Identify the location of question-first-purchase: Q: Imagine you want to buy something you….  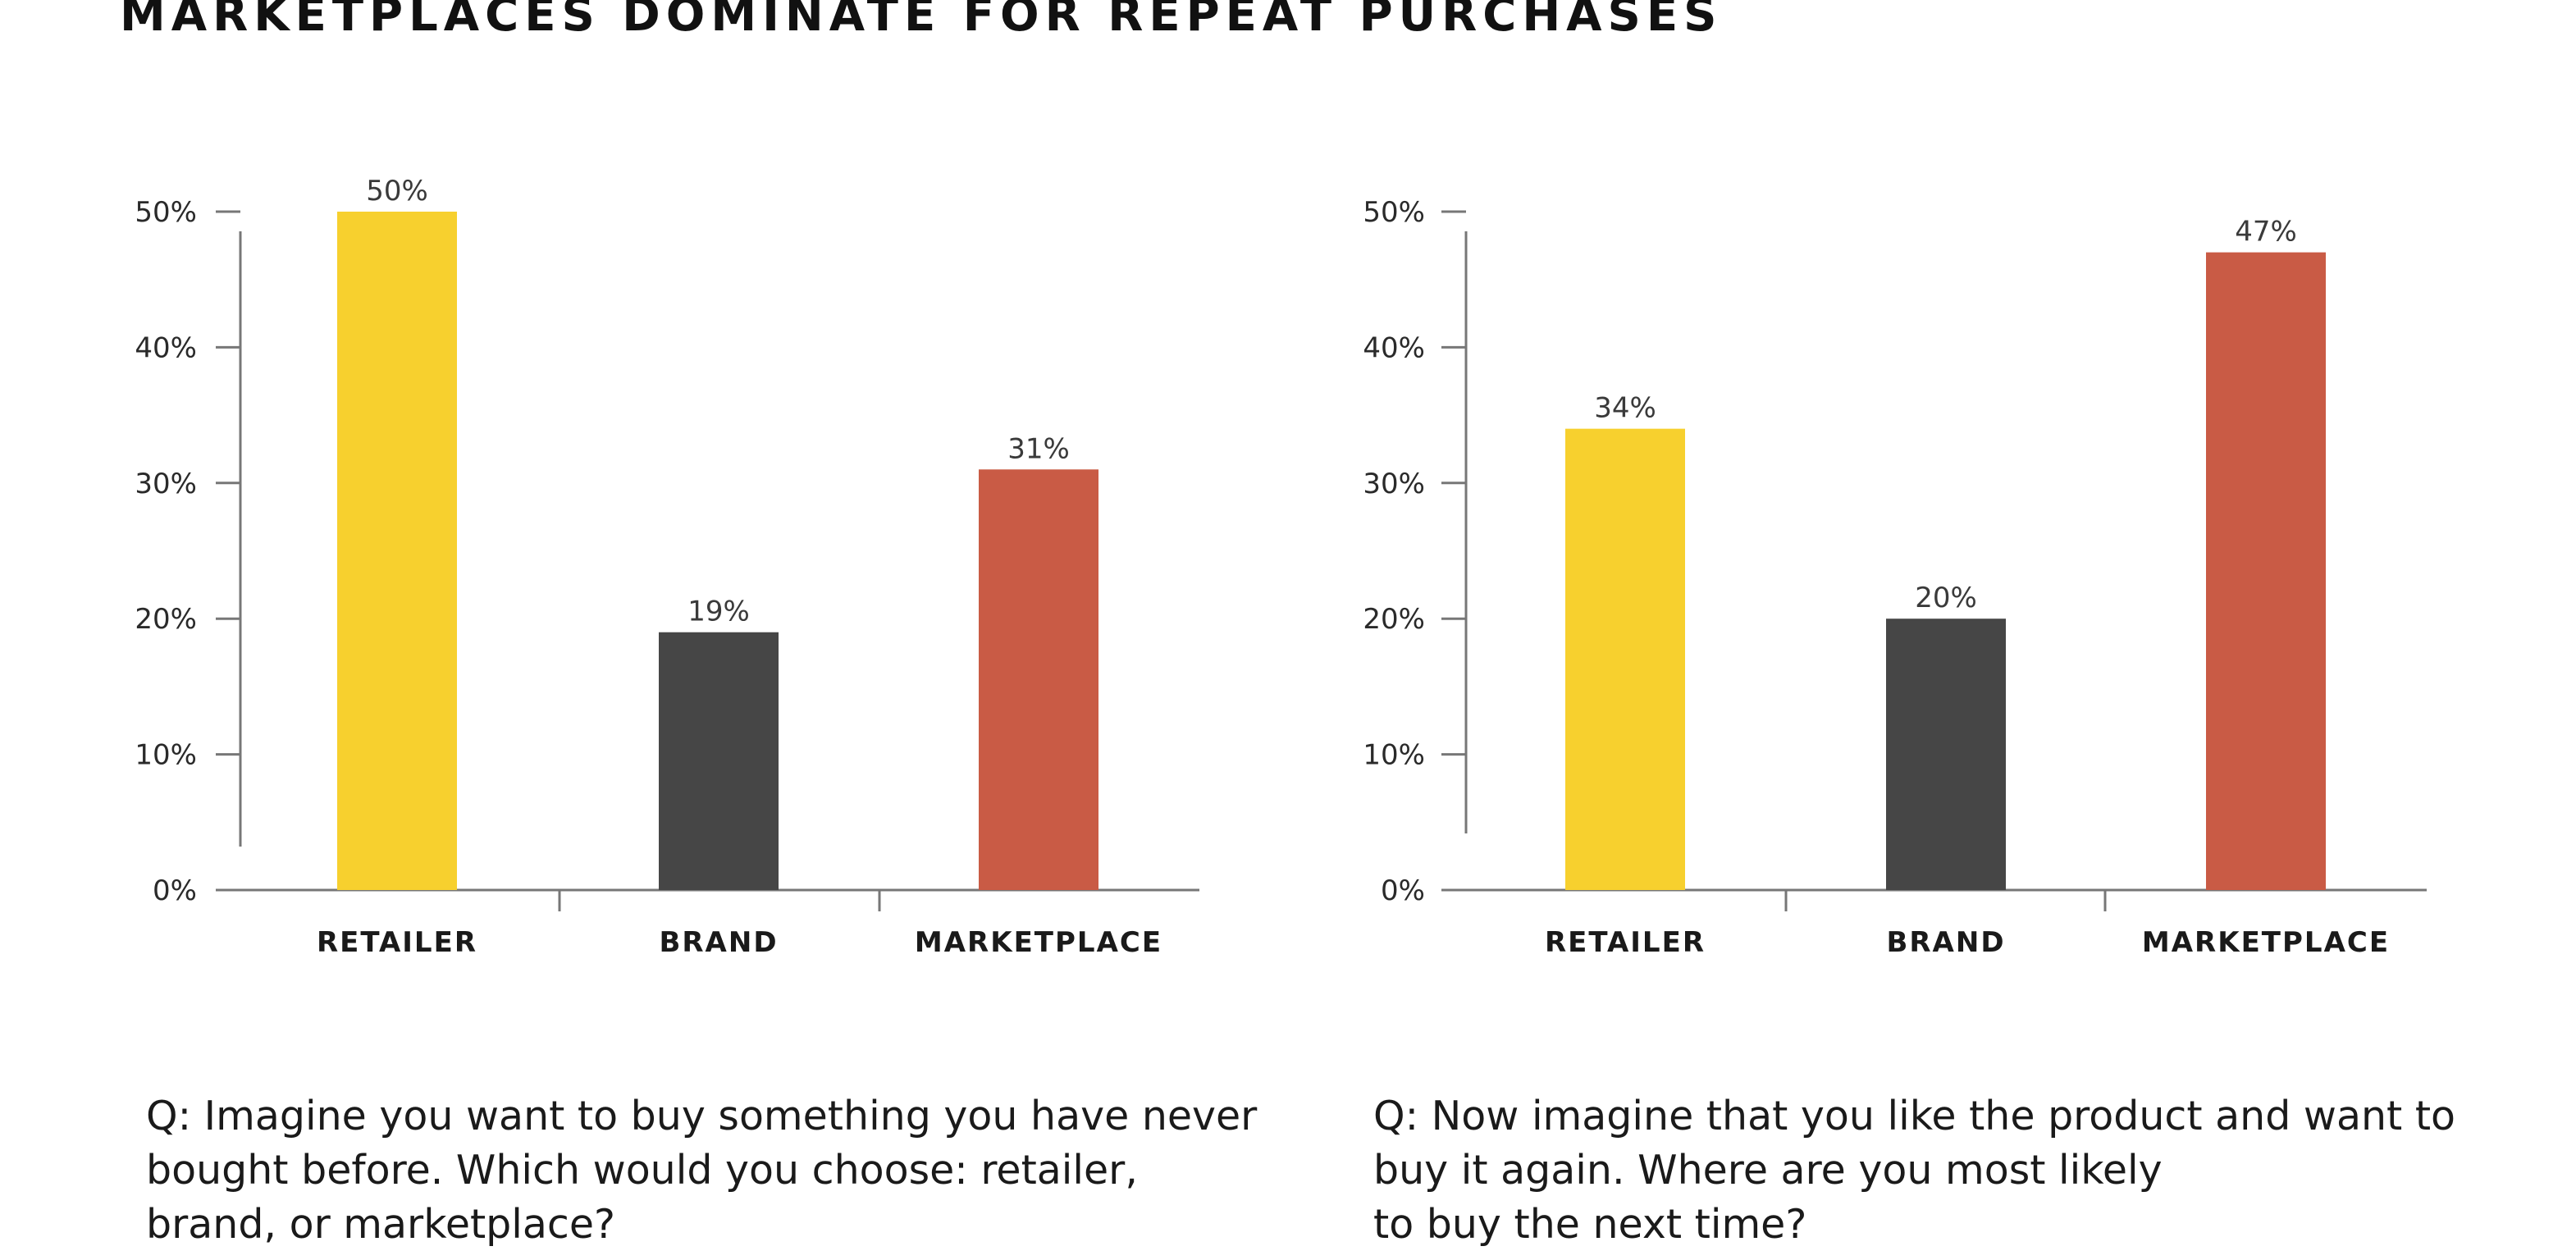
(702, 1171).